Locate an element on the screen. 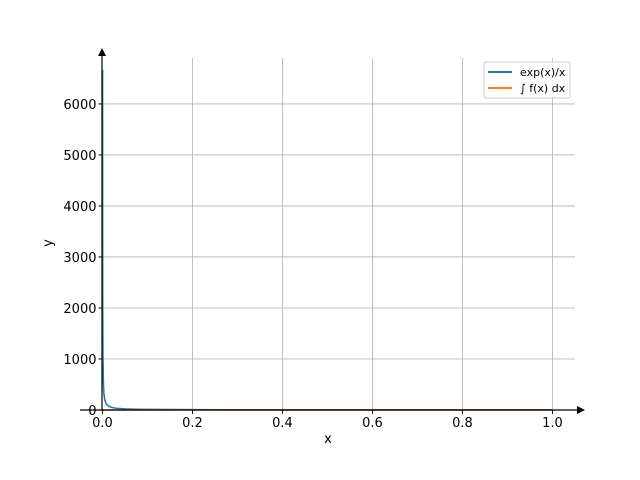 Image resolution: width=640 pixels, height=480 pixels. y-tick-label: 0 is located at coordinates (92, 411).